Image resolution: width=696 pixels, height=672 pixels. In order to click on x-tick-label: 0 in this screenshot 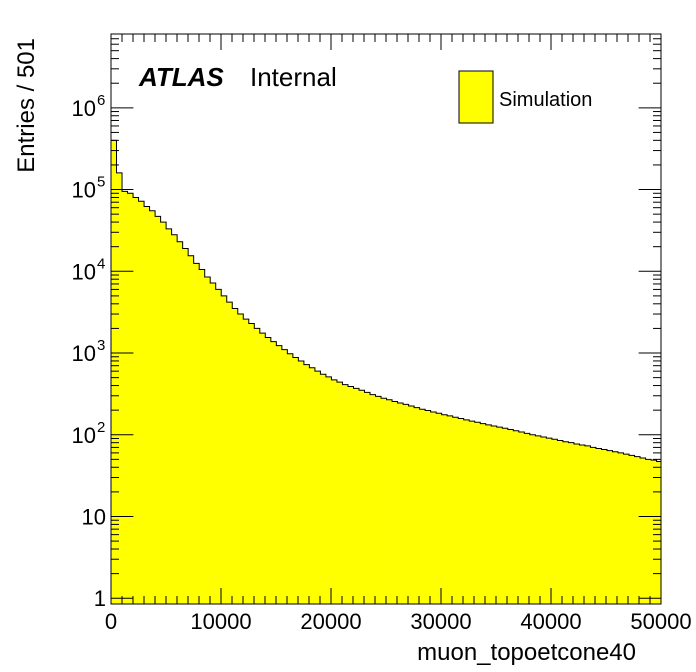, I will do `click(111, 621)`.